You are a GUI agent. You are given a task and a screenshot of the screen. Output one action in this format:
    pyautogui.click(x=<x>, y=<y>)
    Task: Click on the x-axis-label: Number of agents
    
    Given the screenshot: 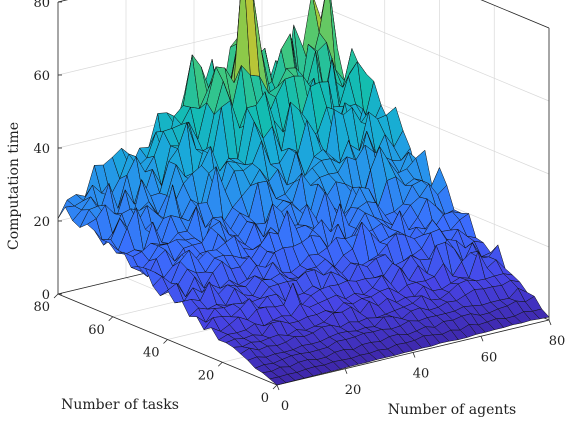 What is the action you would take?
    pyautogui.click(x=452, y=410)
    